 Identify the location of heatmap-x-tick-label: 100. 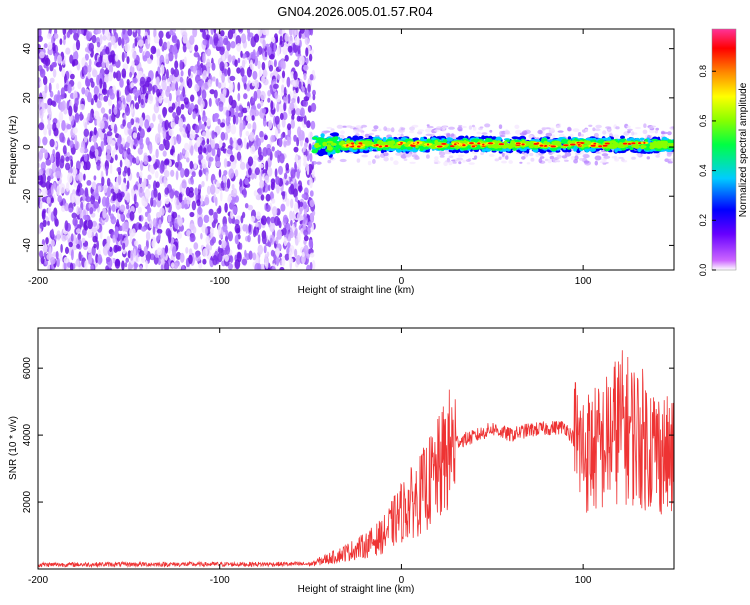
(583, 281).